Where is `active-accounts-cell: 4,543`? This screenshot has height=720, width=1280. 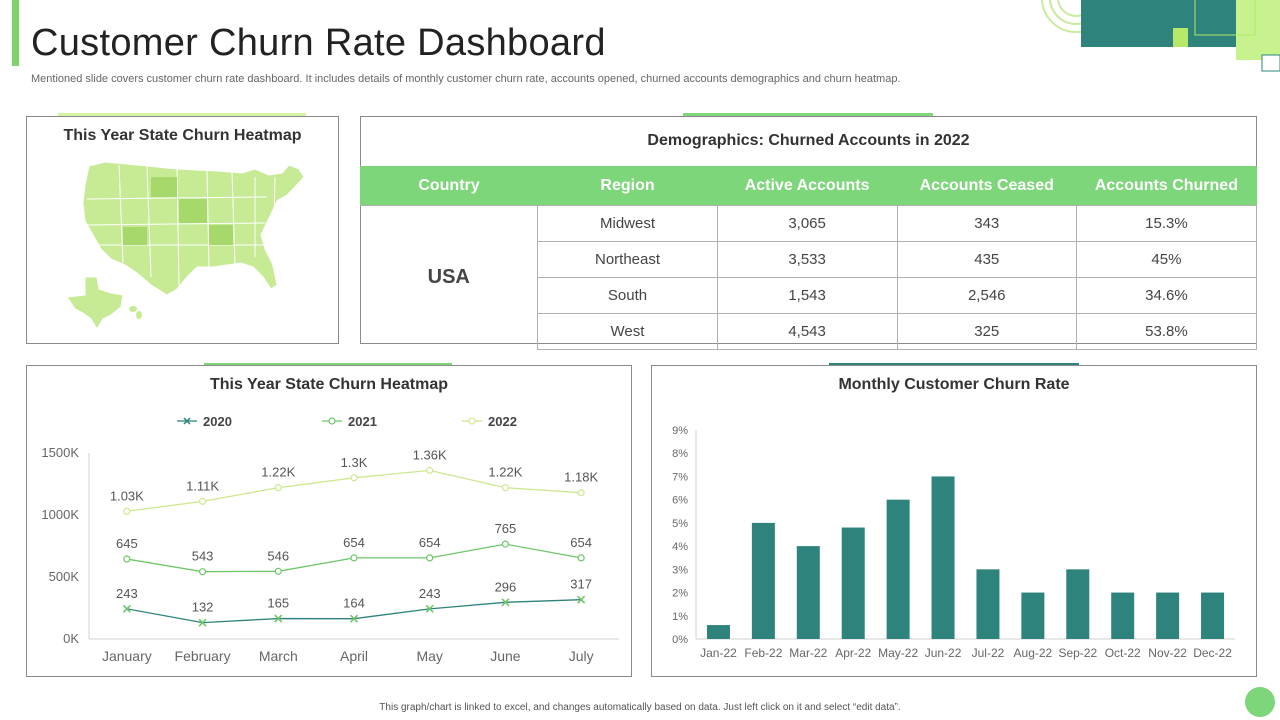 active-accounts-cell: 4,543 is located at coordinates (807, 331).